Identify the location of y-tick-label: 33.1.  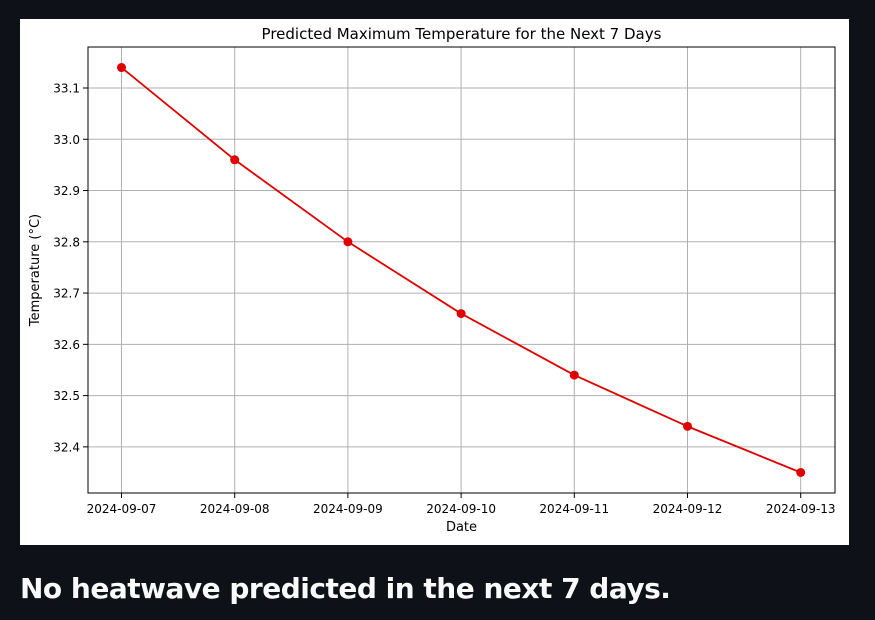
(66, 89).